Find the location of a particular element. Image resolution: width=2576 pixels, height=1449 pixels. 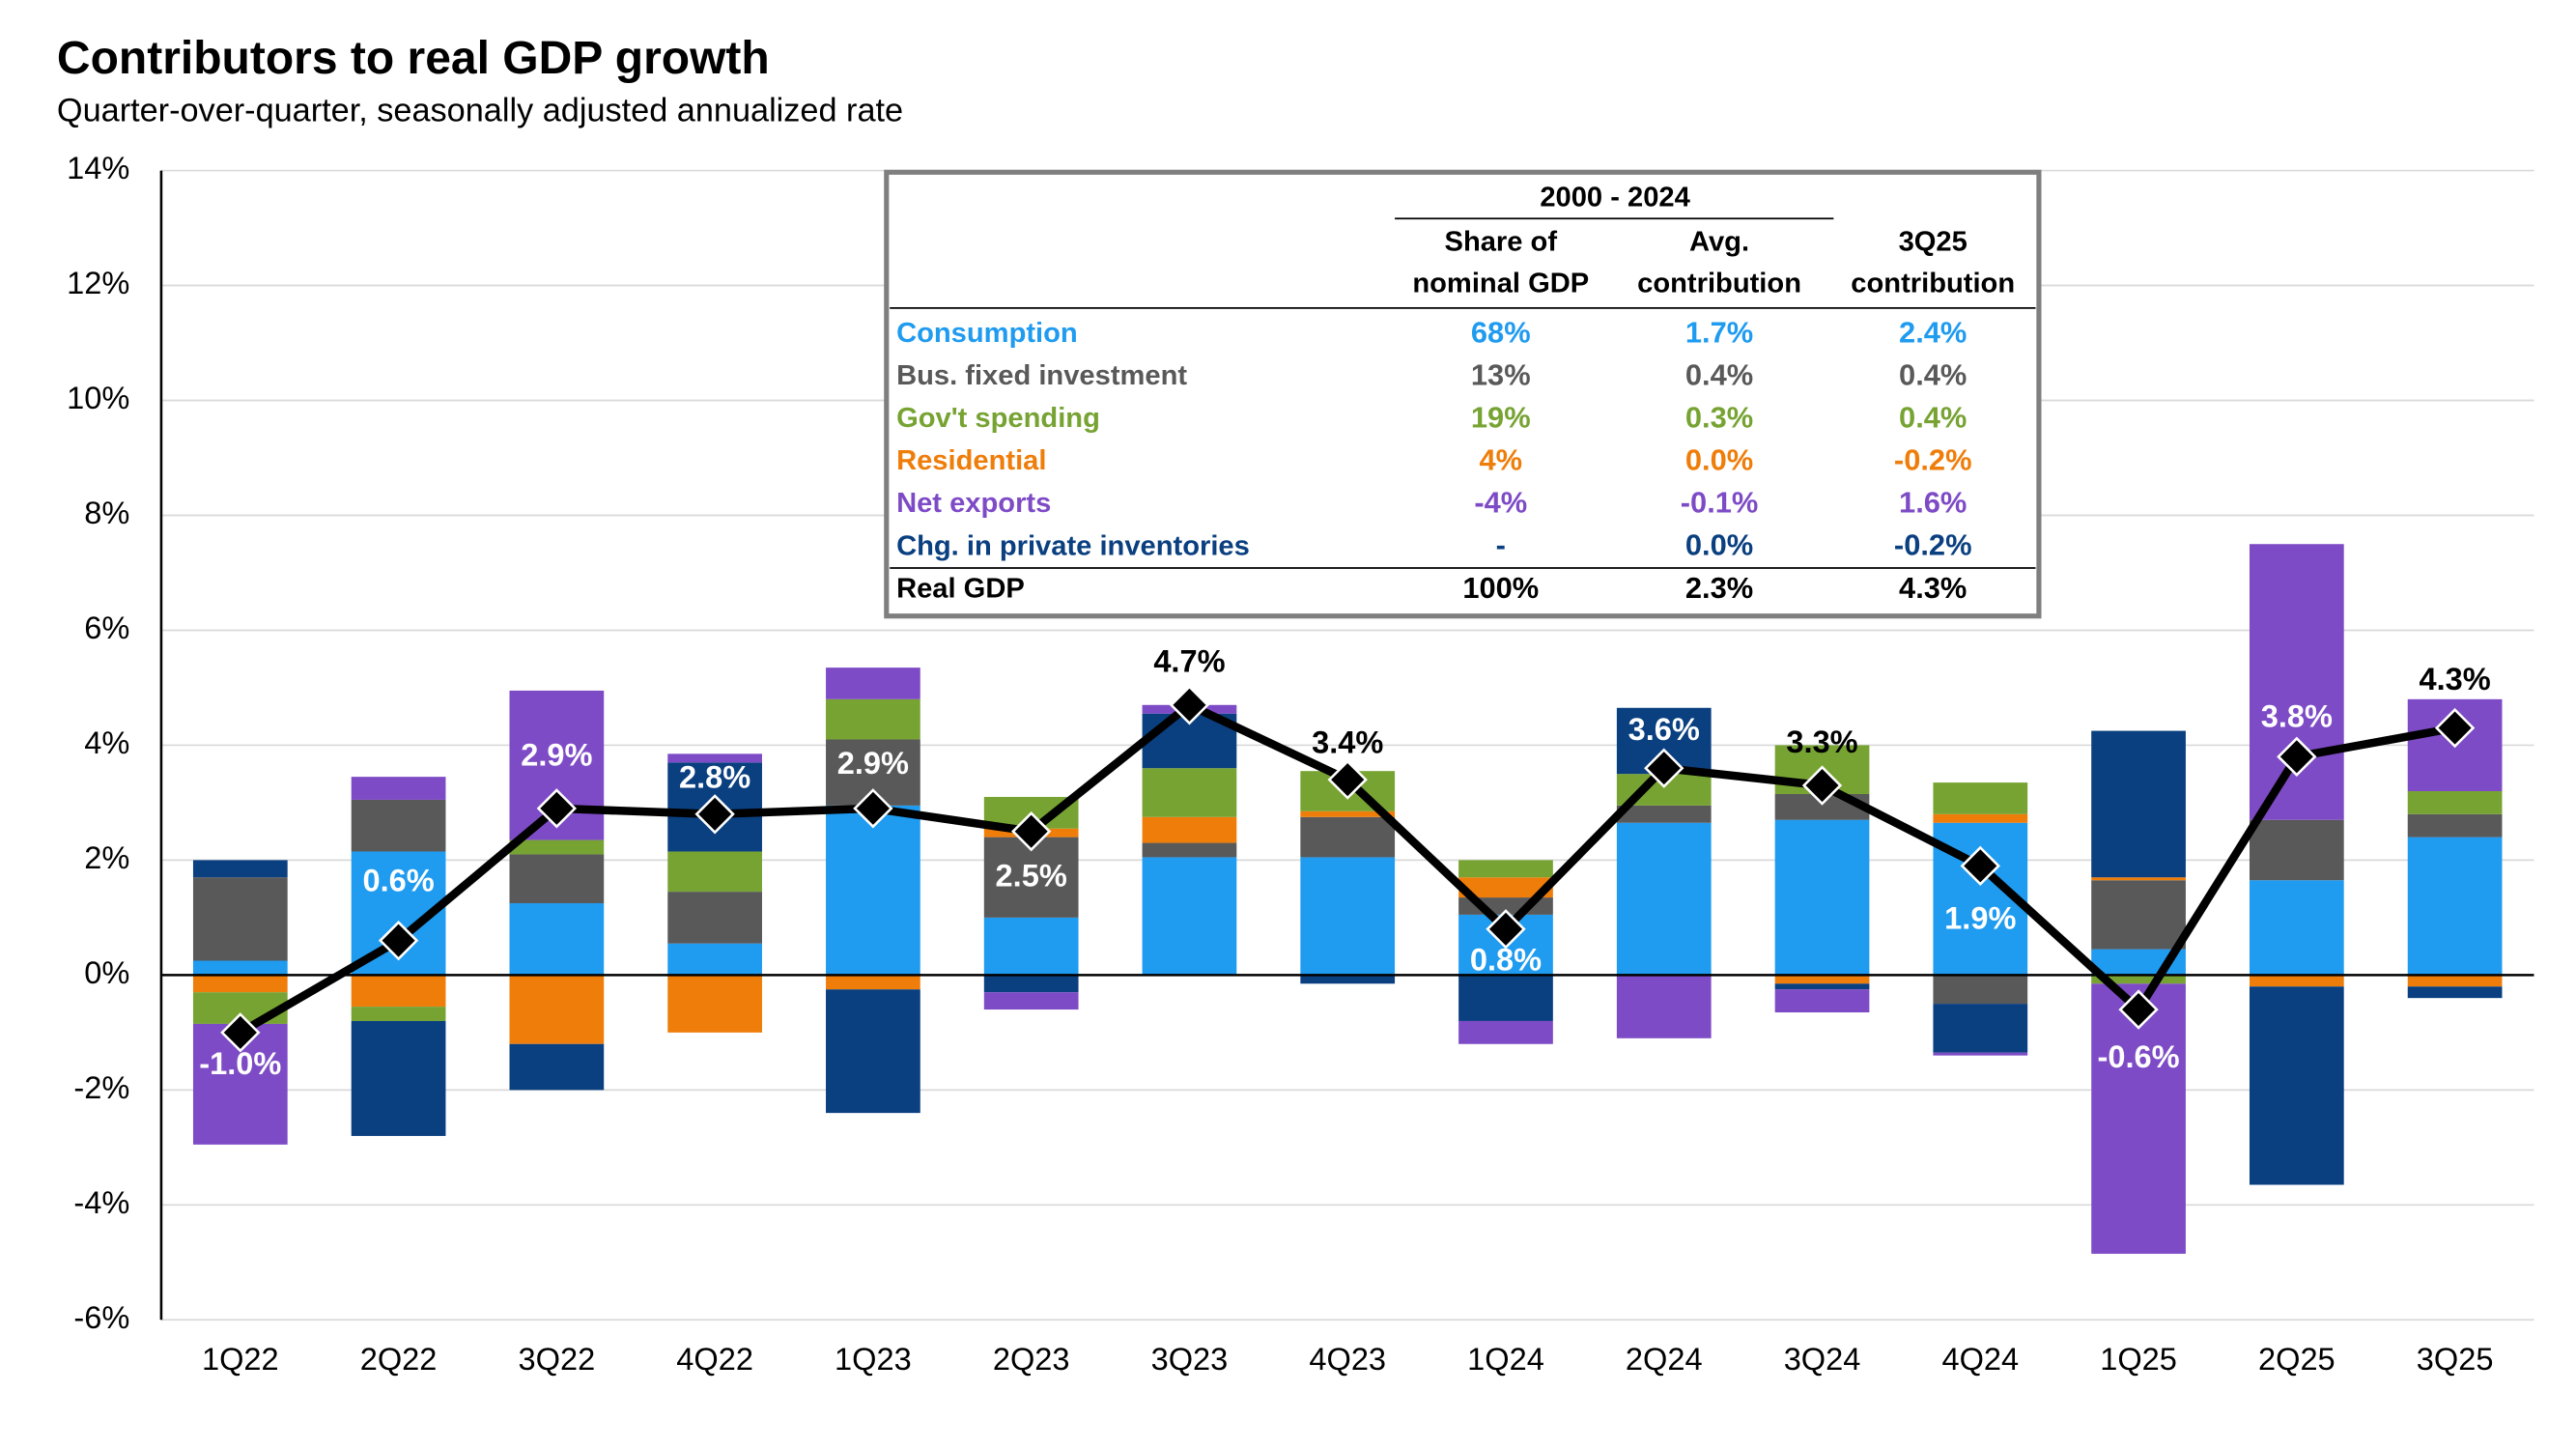

data-label: -0.6% is located at coordinates (2139, 1056).